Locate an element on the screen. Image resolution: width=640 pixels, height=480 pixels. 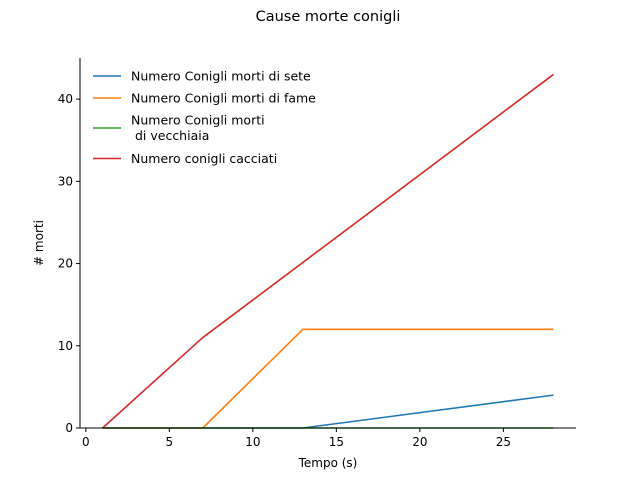
y-tick-label: 20 is located at coordinates (65, 264).